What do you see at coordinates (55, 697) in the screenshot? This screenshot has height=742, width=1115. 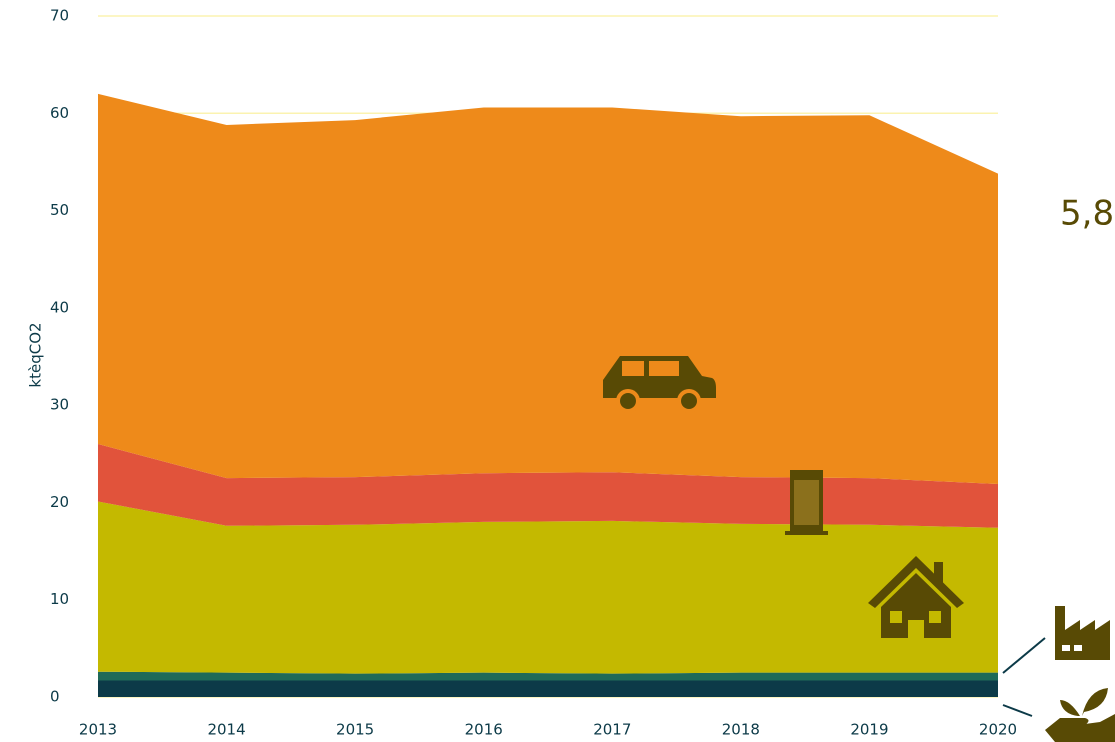 I see `y-tick-label: 0` at bounding box center [55, 697].